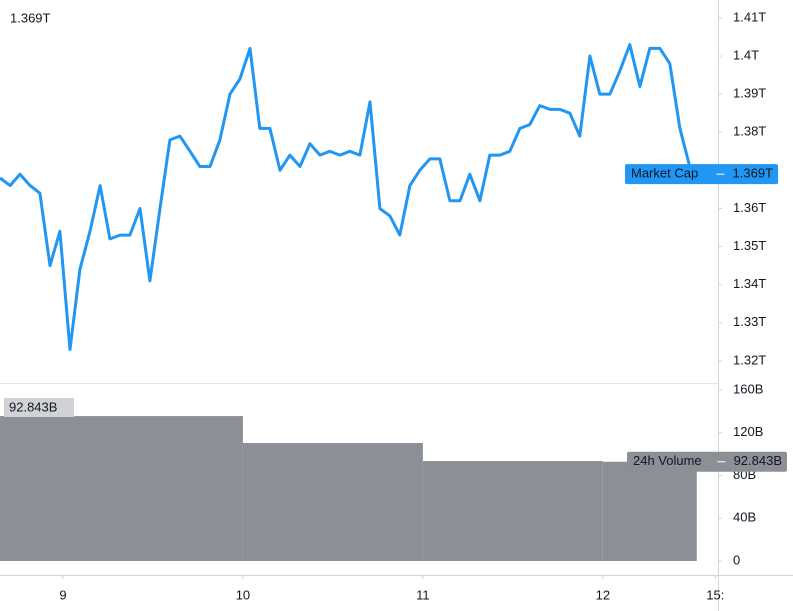 This screenshot has width=793, height=611. I want to click on legend-value: 92.843B, so click(758, 460).